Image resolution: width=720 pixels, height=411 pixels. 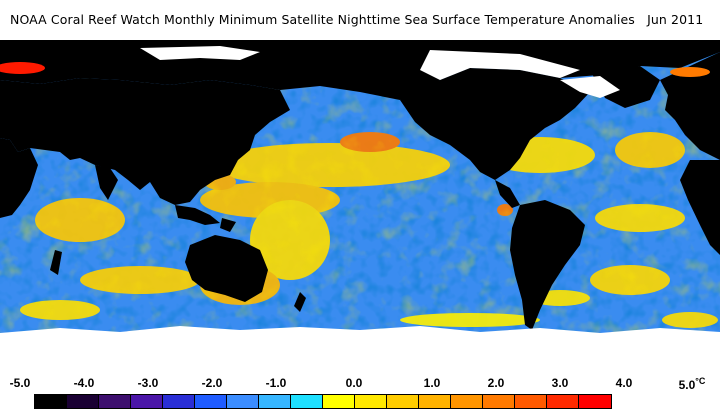 What do you see at coordinates (360, 348) in the screenshot?
I see `antarctic-ice` at bounding box center [360, 348].